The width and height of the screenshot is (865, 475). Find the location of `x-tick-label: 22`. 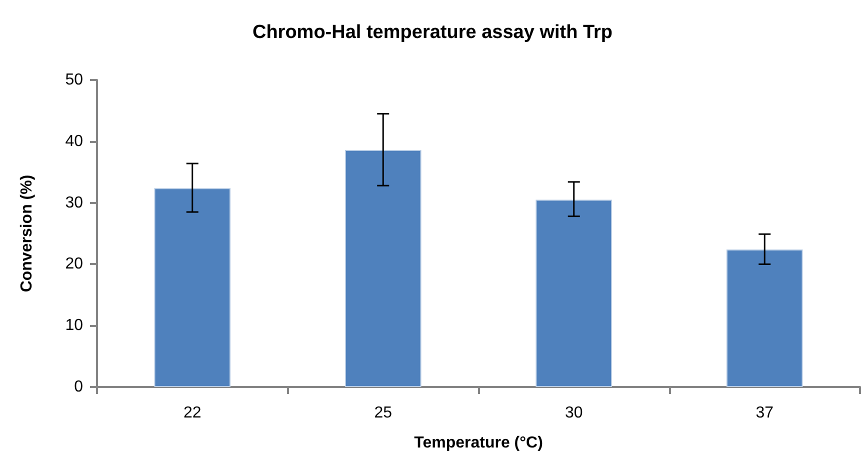

x-tick-label: 22 is located at coordinates (192, 413).